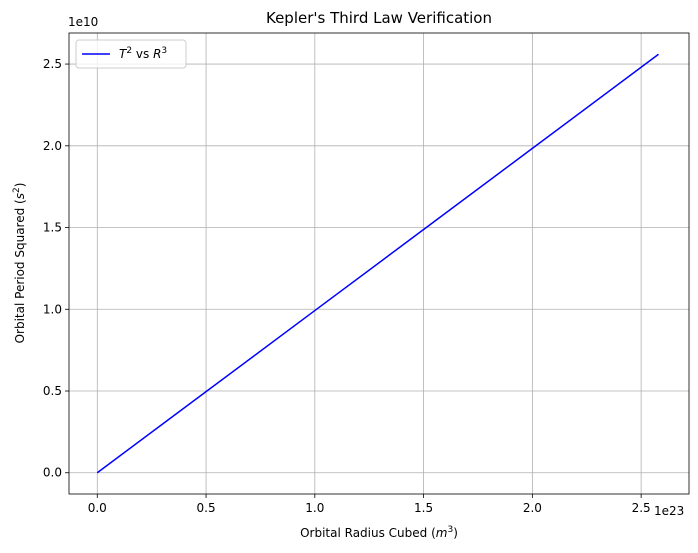 This screenshot has width=698, height=553. Describe the element at coordinates (20, 185) in the screenshot. I see `y-axis-label-end: )` at that location.